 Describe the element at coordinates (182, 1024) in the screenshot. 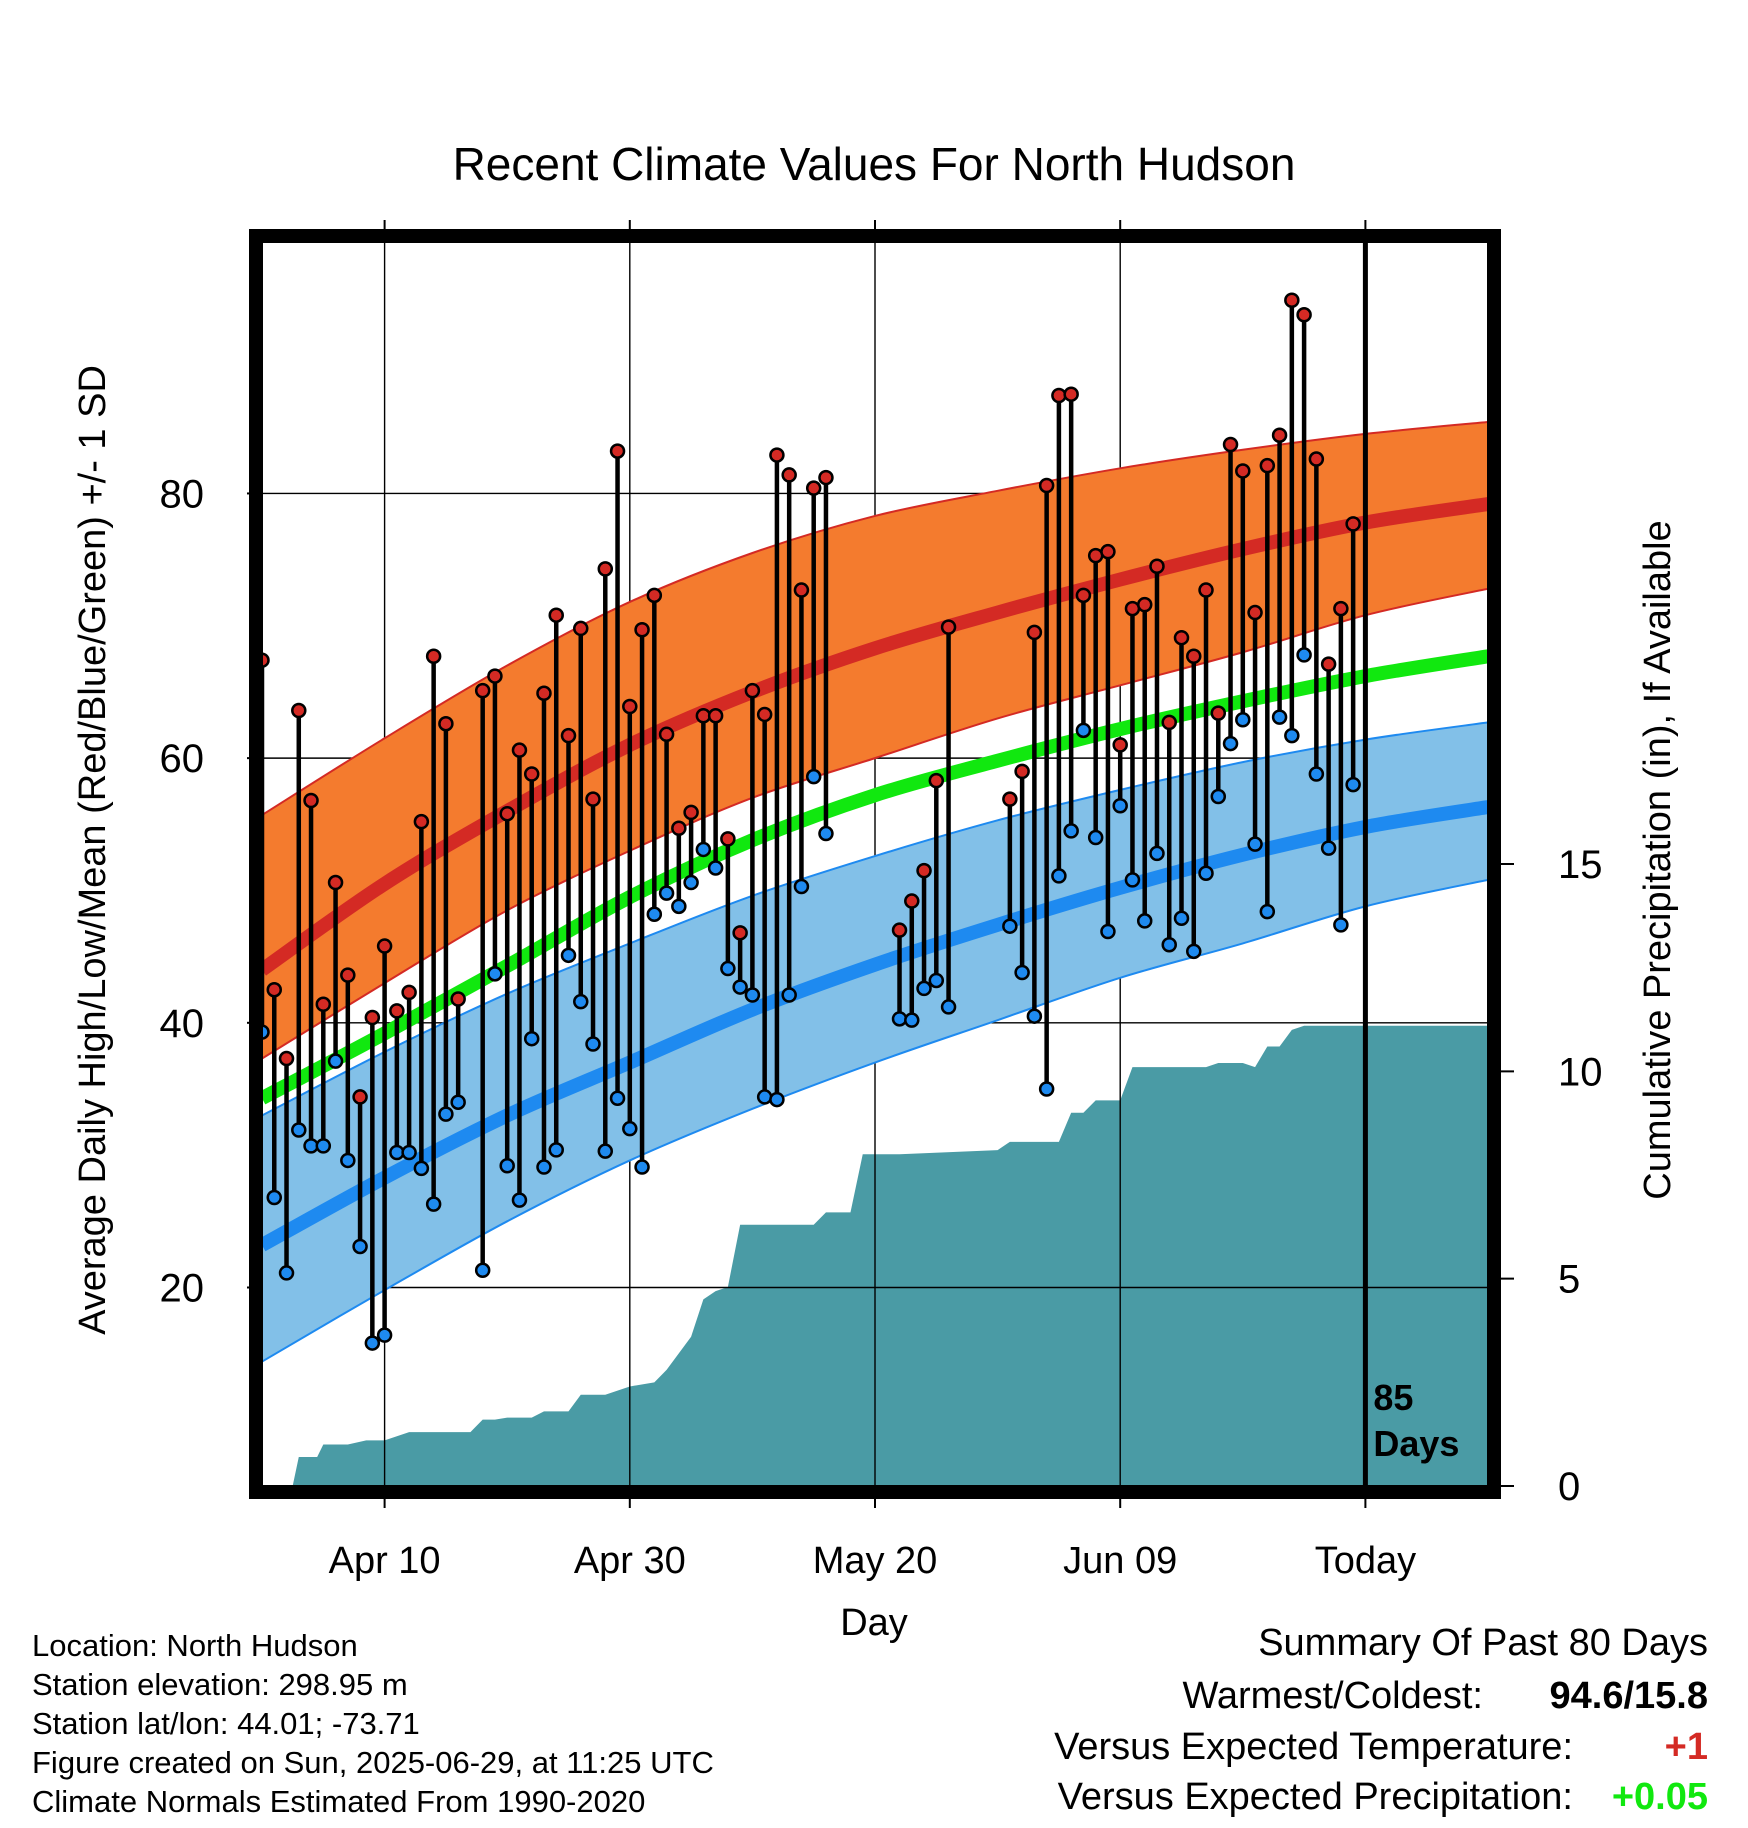

I see `y-tick-label: 40` at that location.